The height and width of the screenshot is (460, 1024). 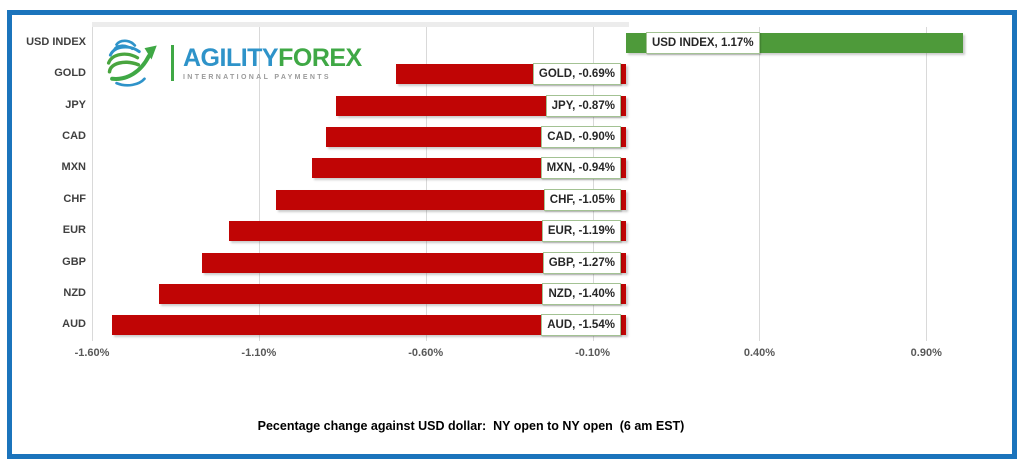 I want to click on plot-top-edge, so click(x=360, y=24).